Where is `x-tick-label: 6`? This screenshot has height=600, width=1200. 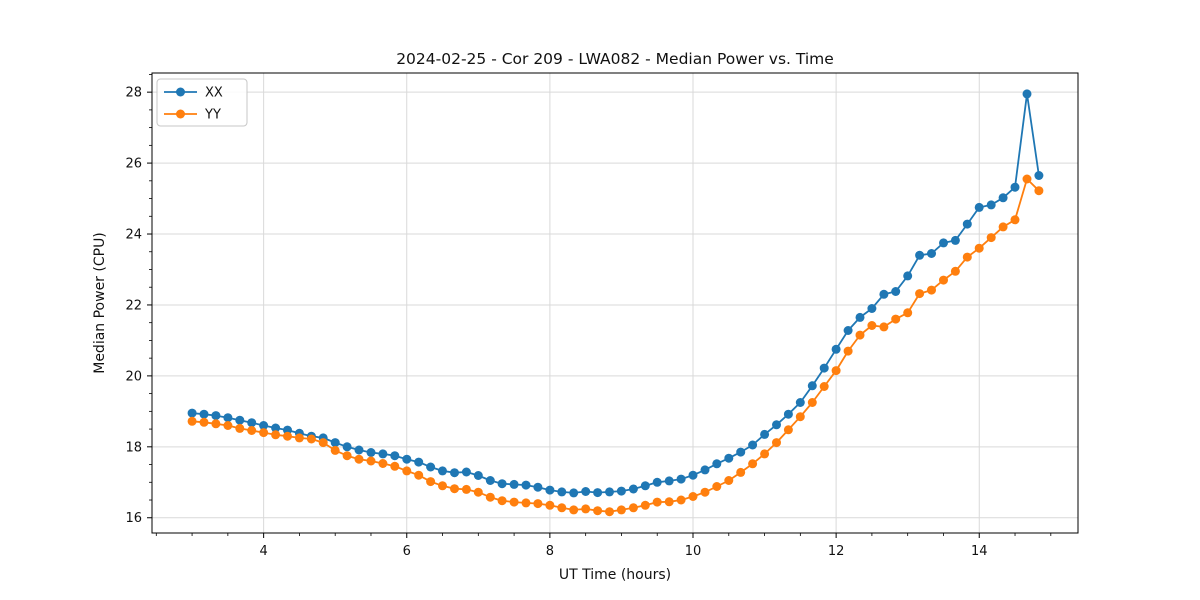
x-tick-label: 6 is located at coordinates (407, 551).